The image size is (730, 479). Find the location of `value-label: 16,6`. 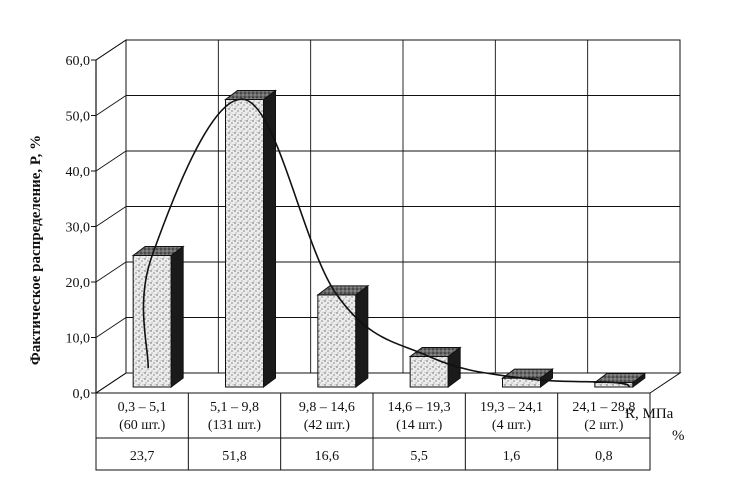

value-label: 16,6 is located at coordinates (327, 456).